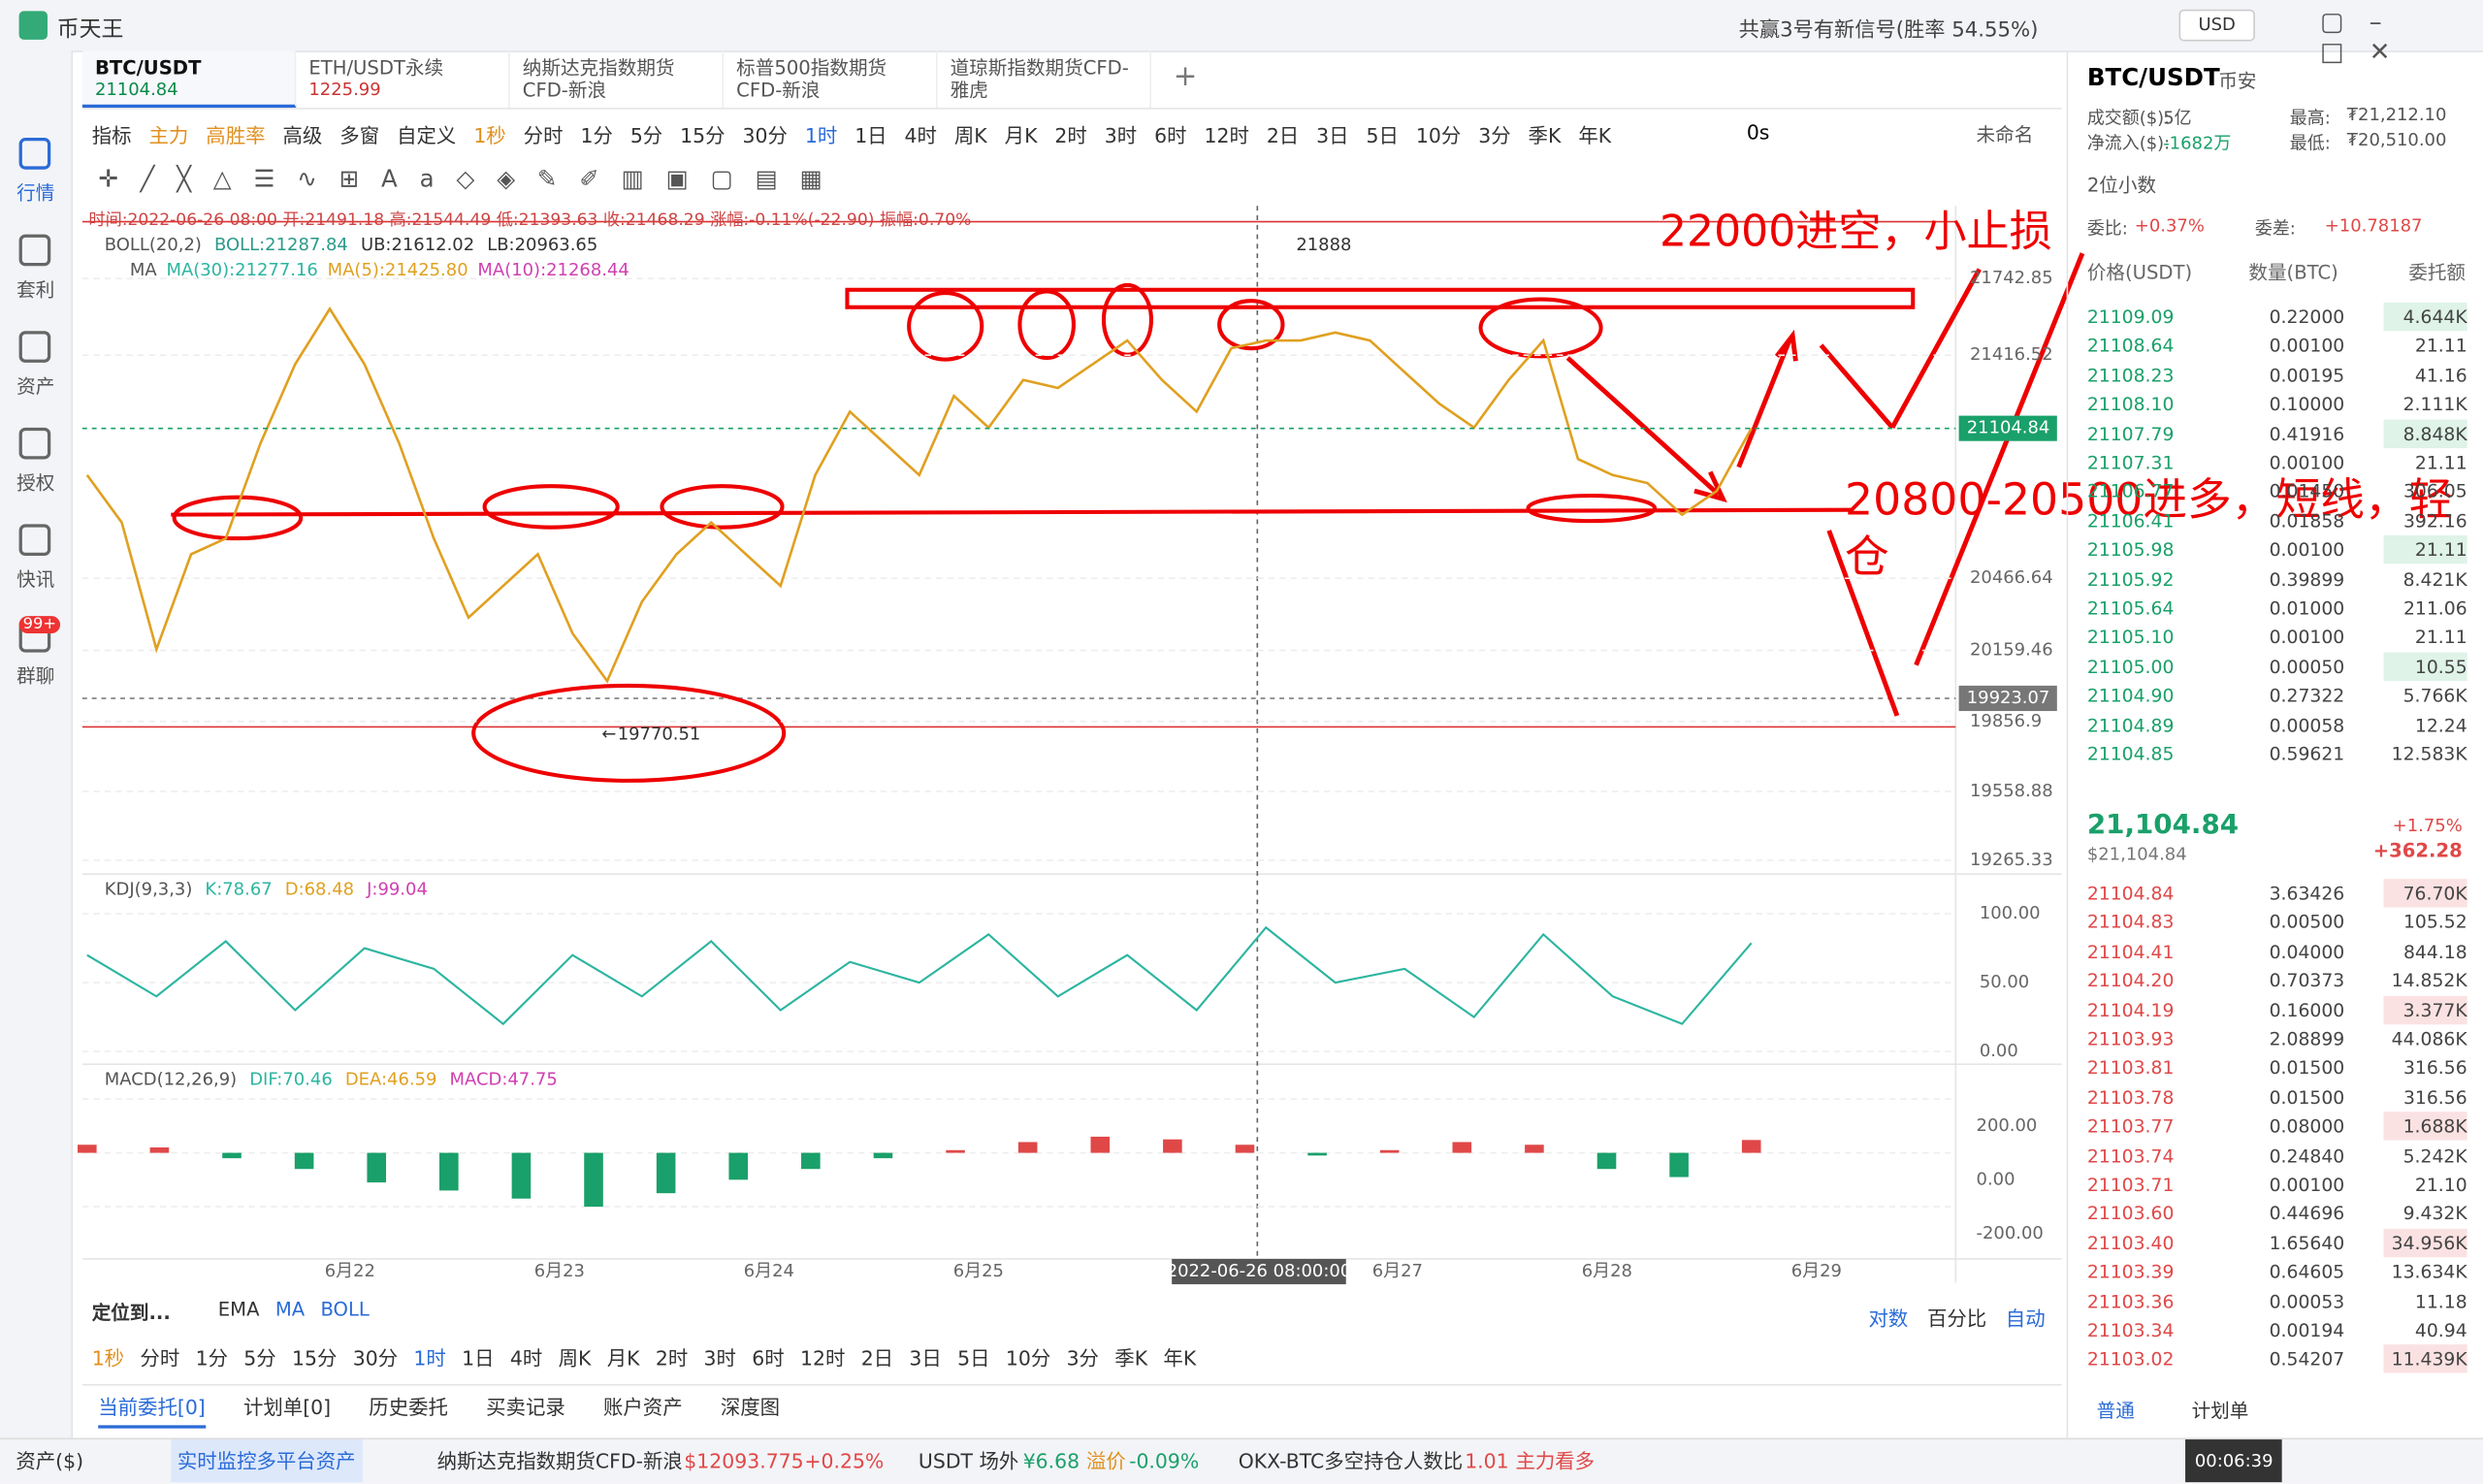 This screenshot has width=2483, height=1484. Describe the element at coordinates (1889, 31) in the screenshot. I see `notice: 共赢3号有新信号(胜率 54.55%)` at that location.